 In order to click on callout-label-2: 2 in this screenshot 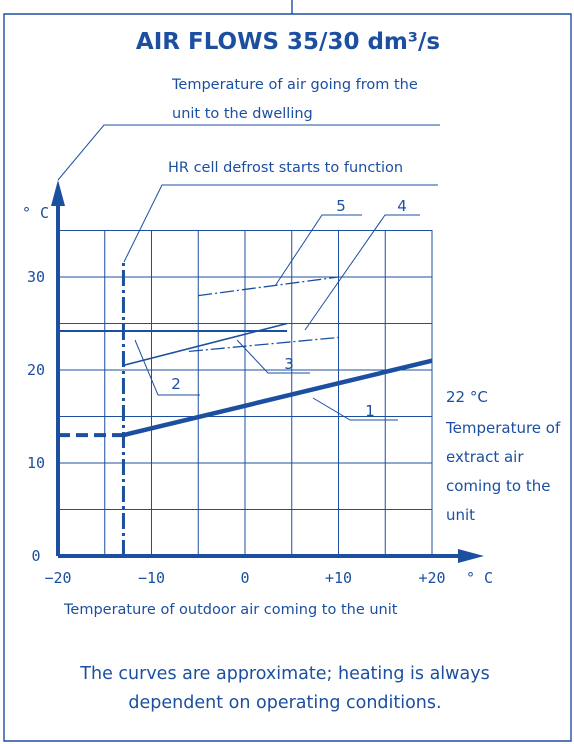, I will do `click(176, 384)`.